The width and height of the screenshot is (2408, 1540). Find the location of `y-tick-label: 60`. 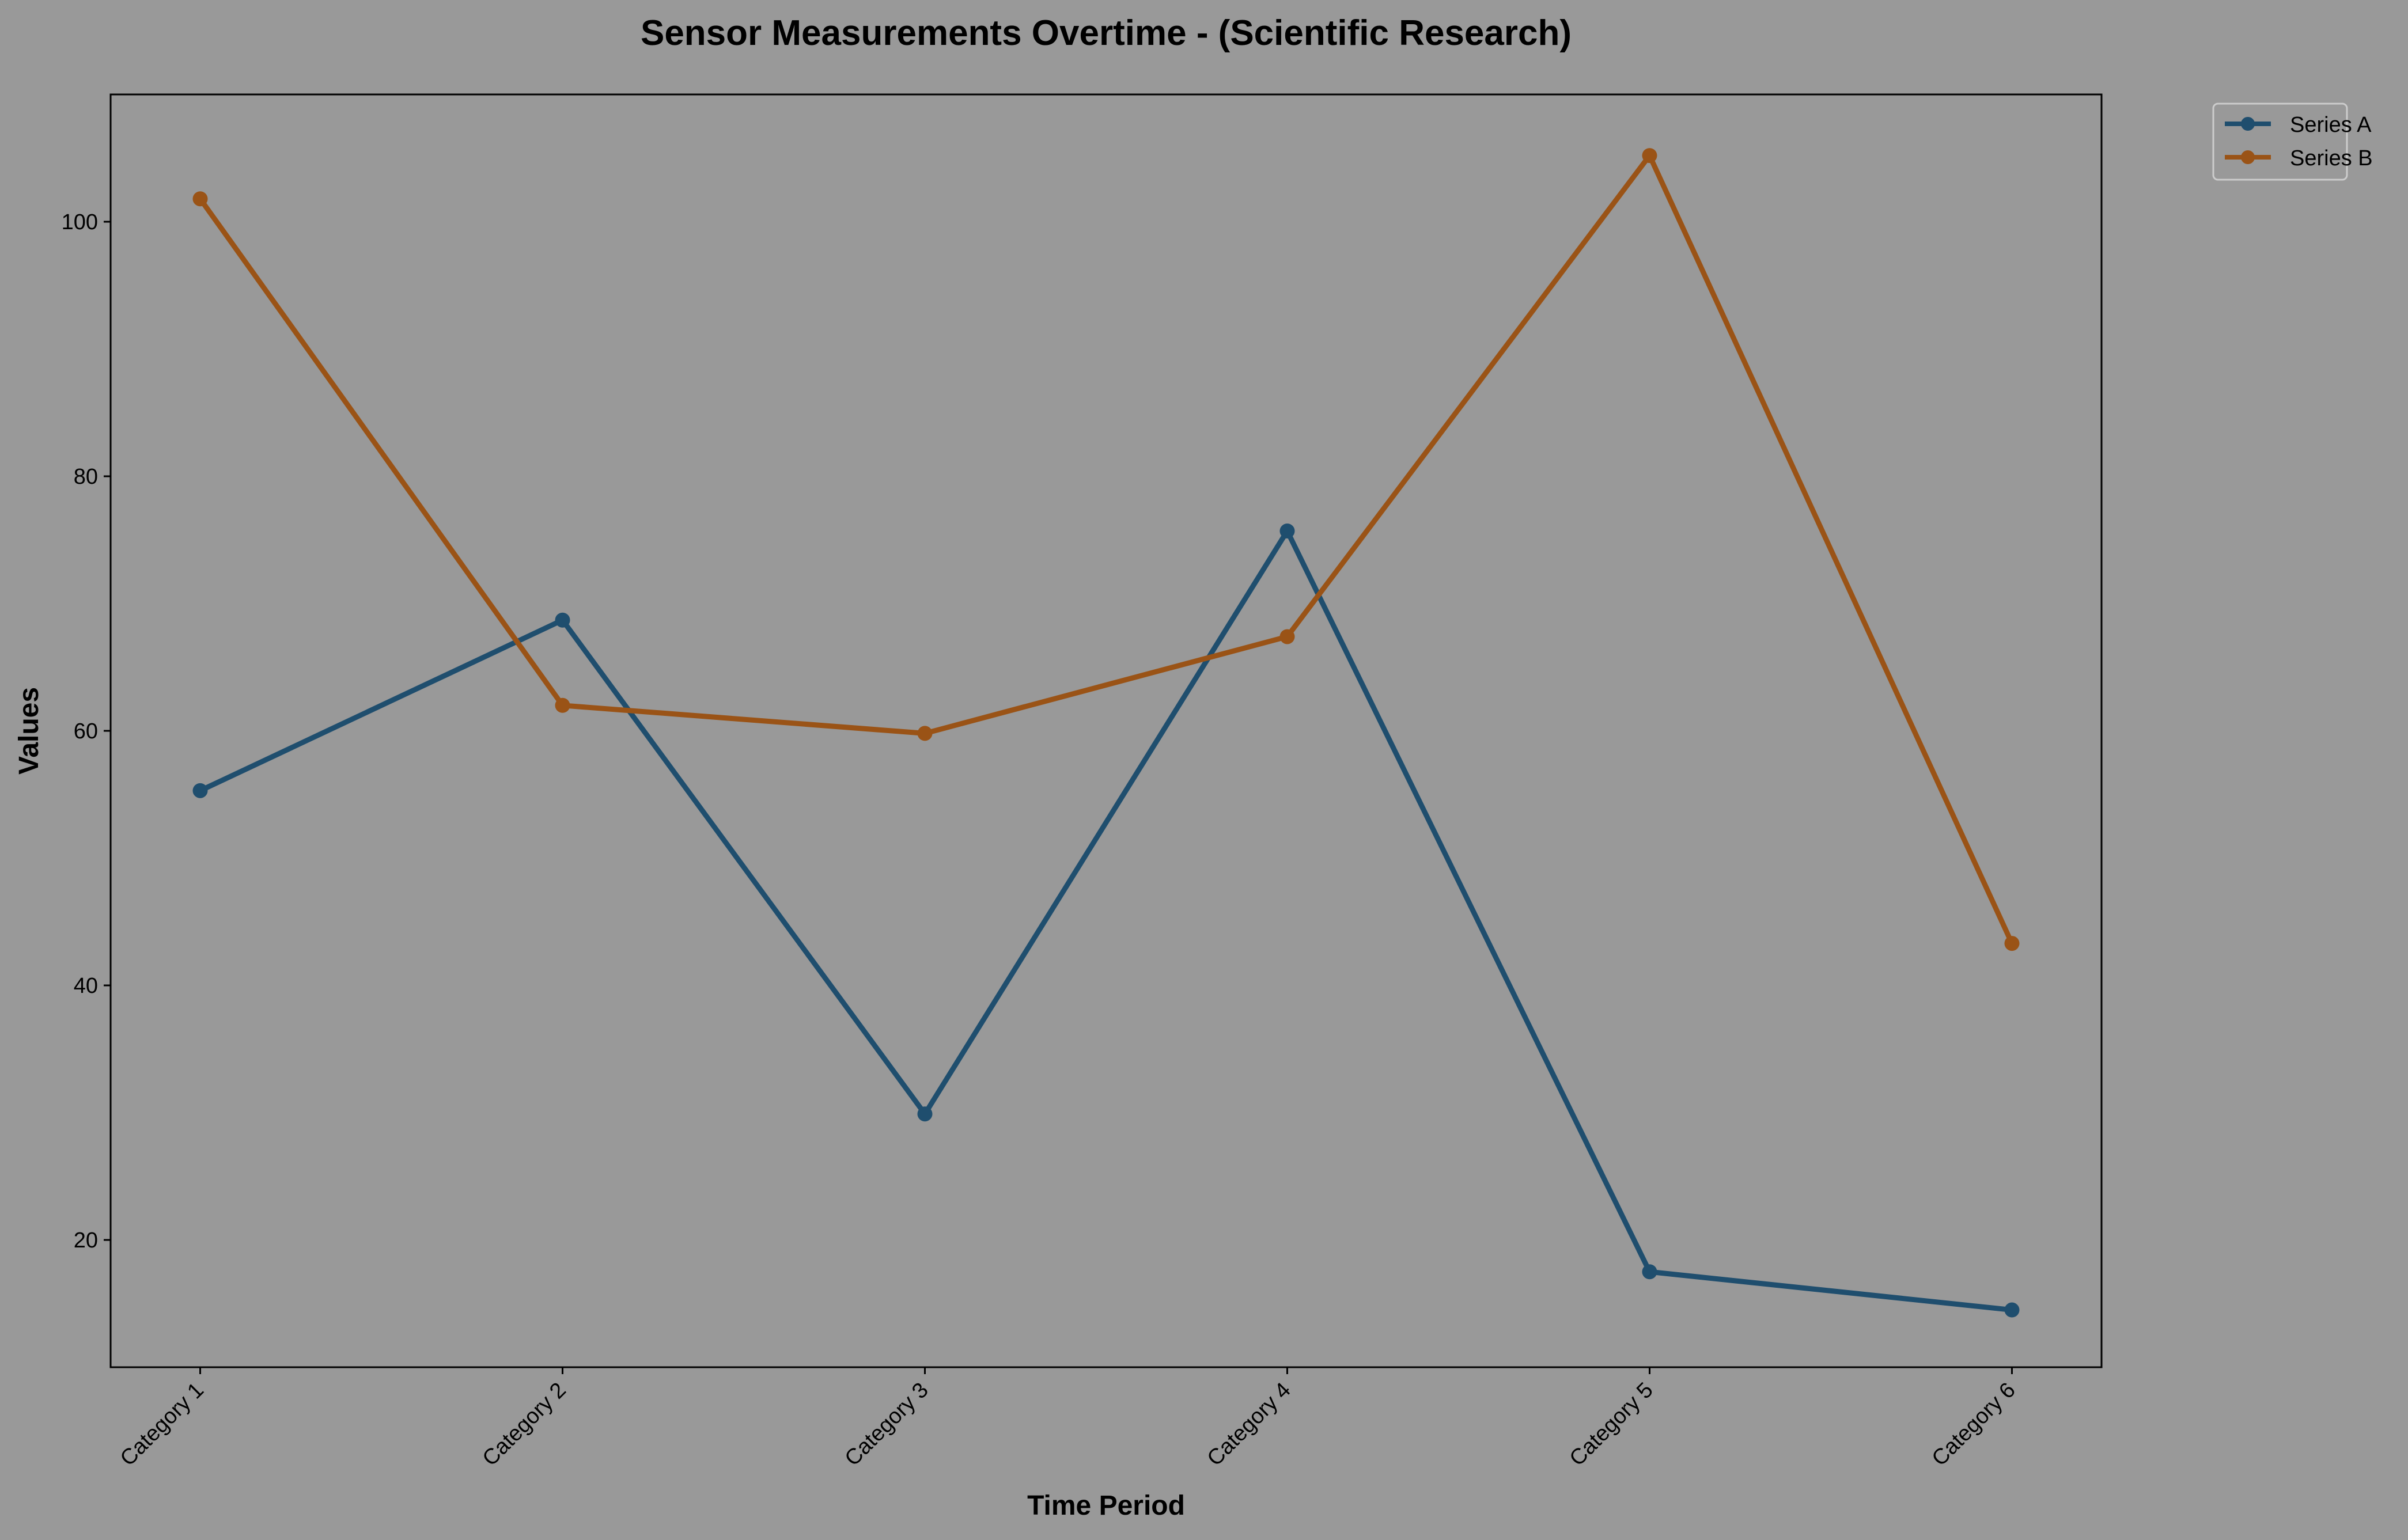

y-tick-label: 60 is located at coordinates (86, 731).